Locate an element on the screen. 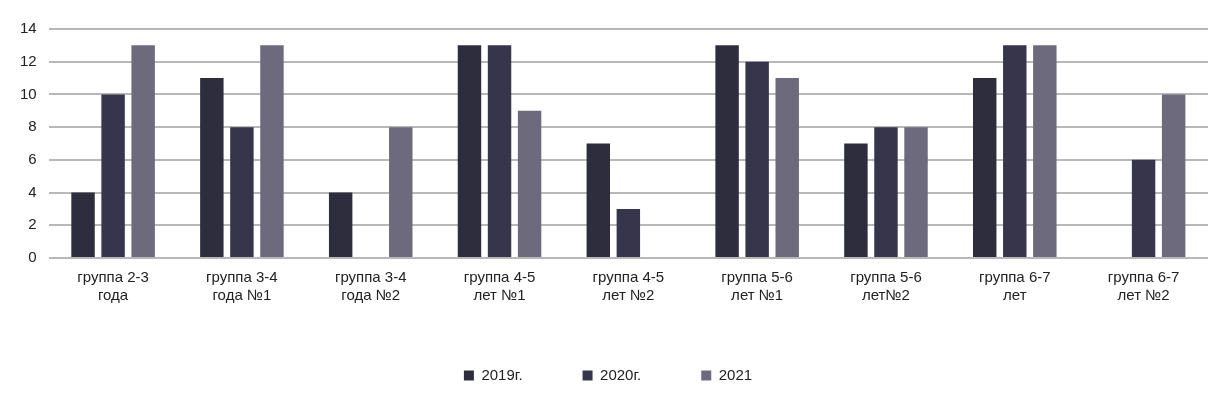 The height and width of the screenshot is (403, 1230). x-tick-label: группа 4-5 лет №1 is located at coordinates (499, 286).